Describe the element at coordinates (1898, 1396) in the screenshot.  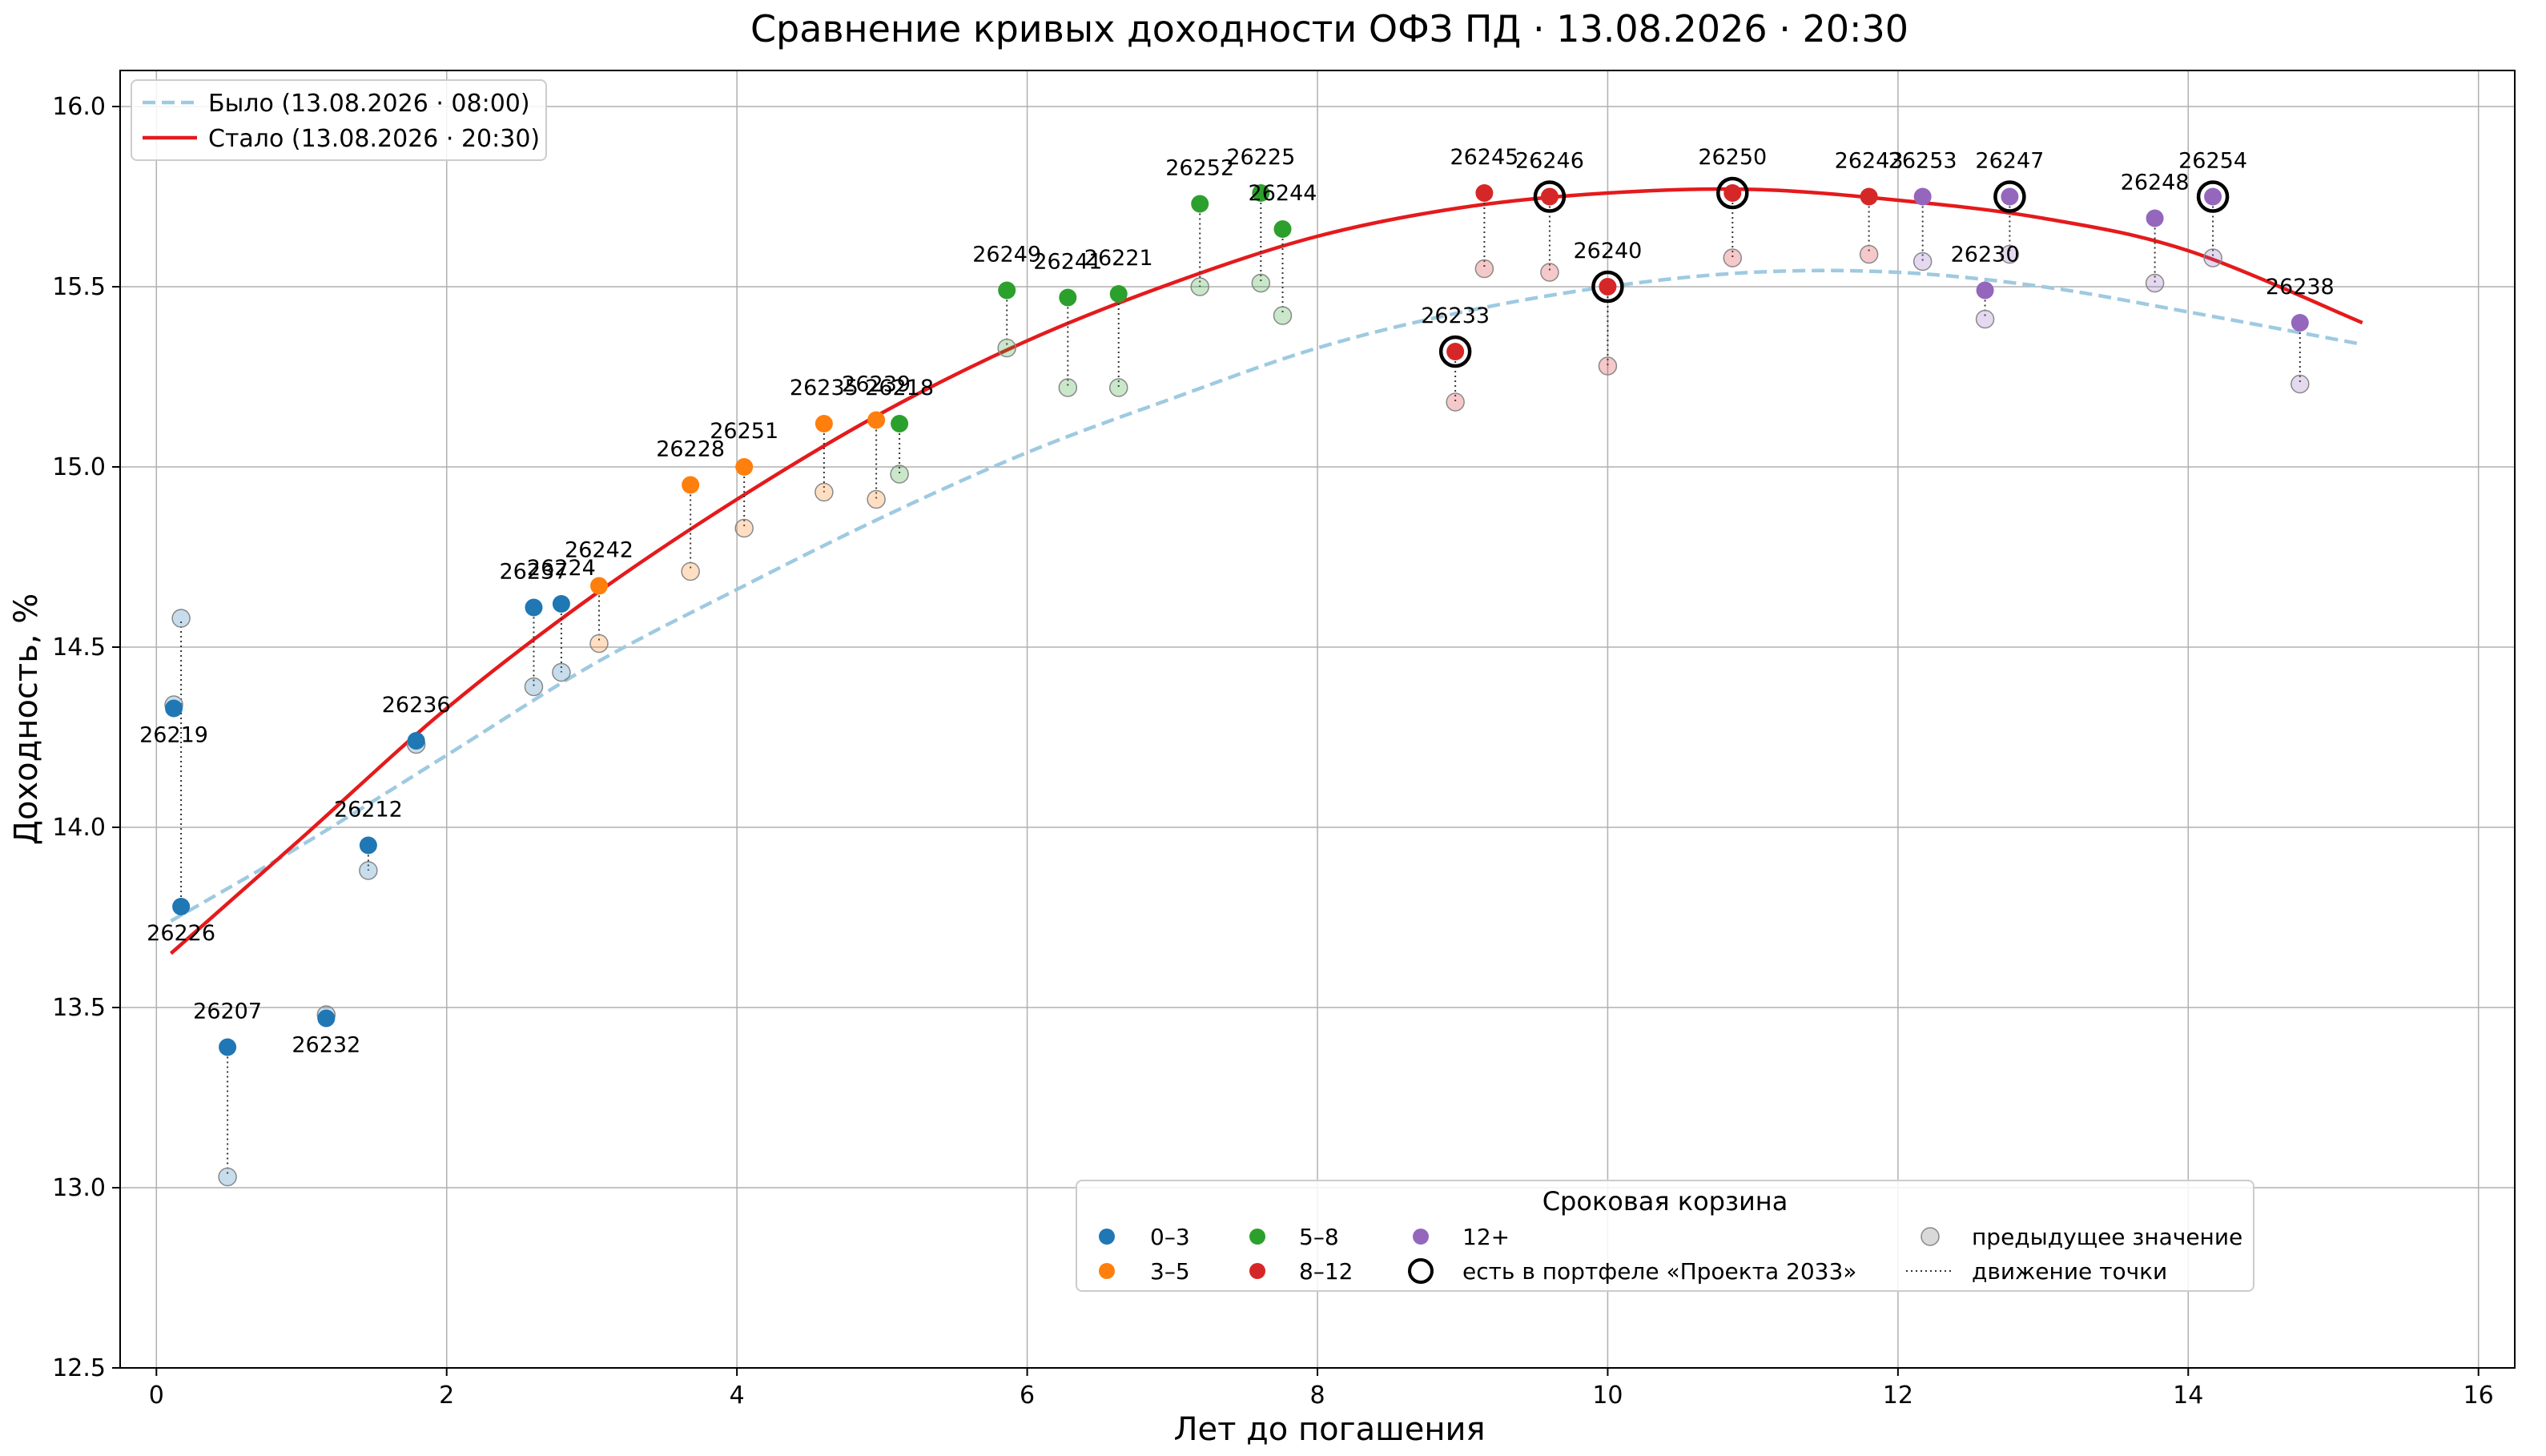
I see `x-tick-label: 12` at that location.